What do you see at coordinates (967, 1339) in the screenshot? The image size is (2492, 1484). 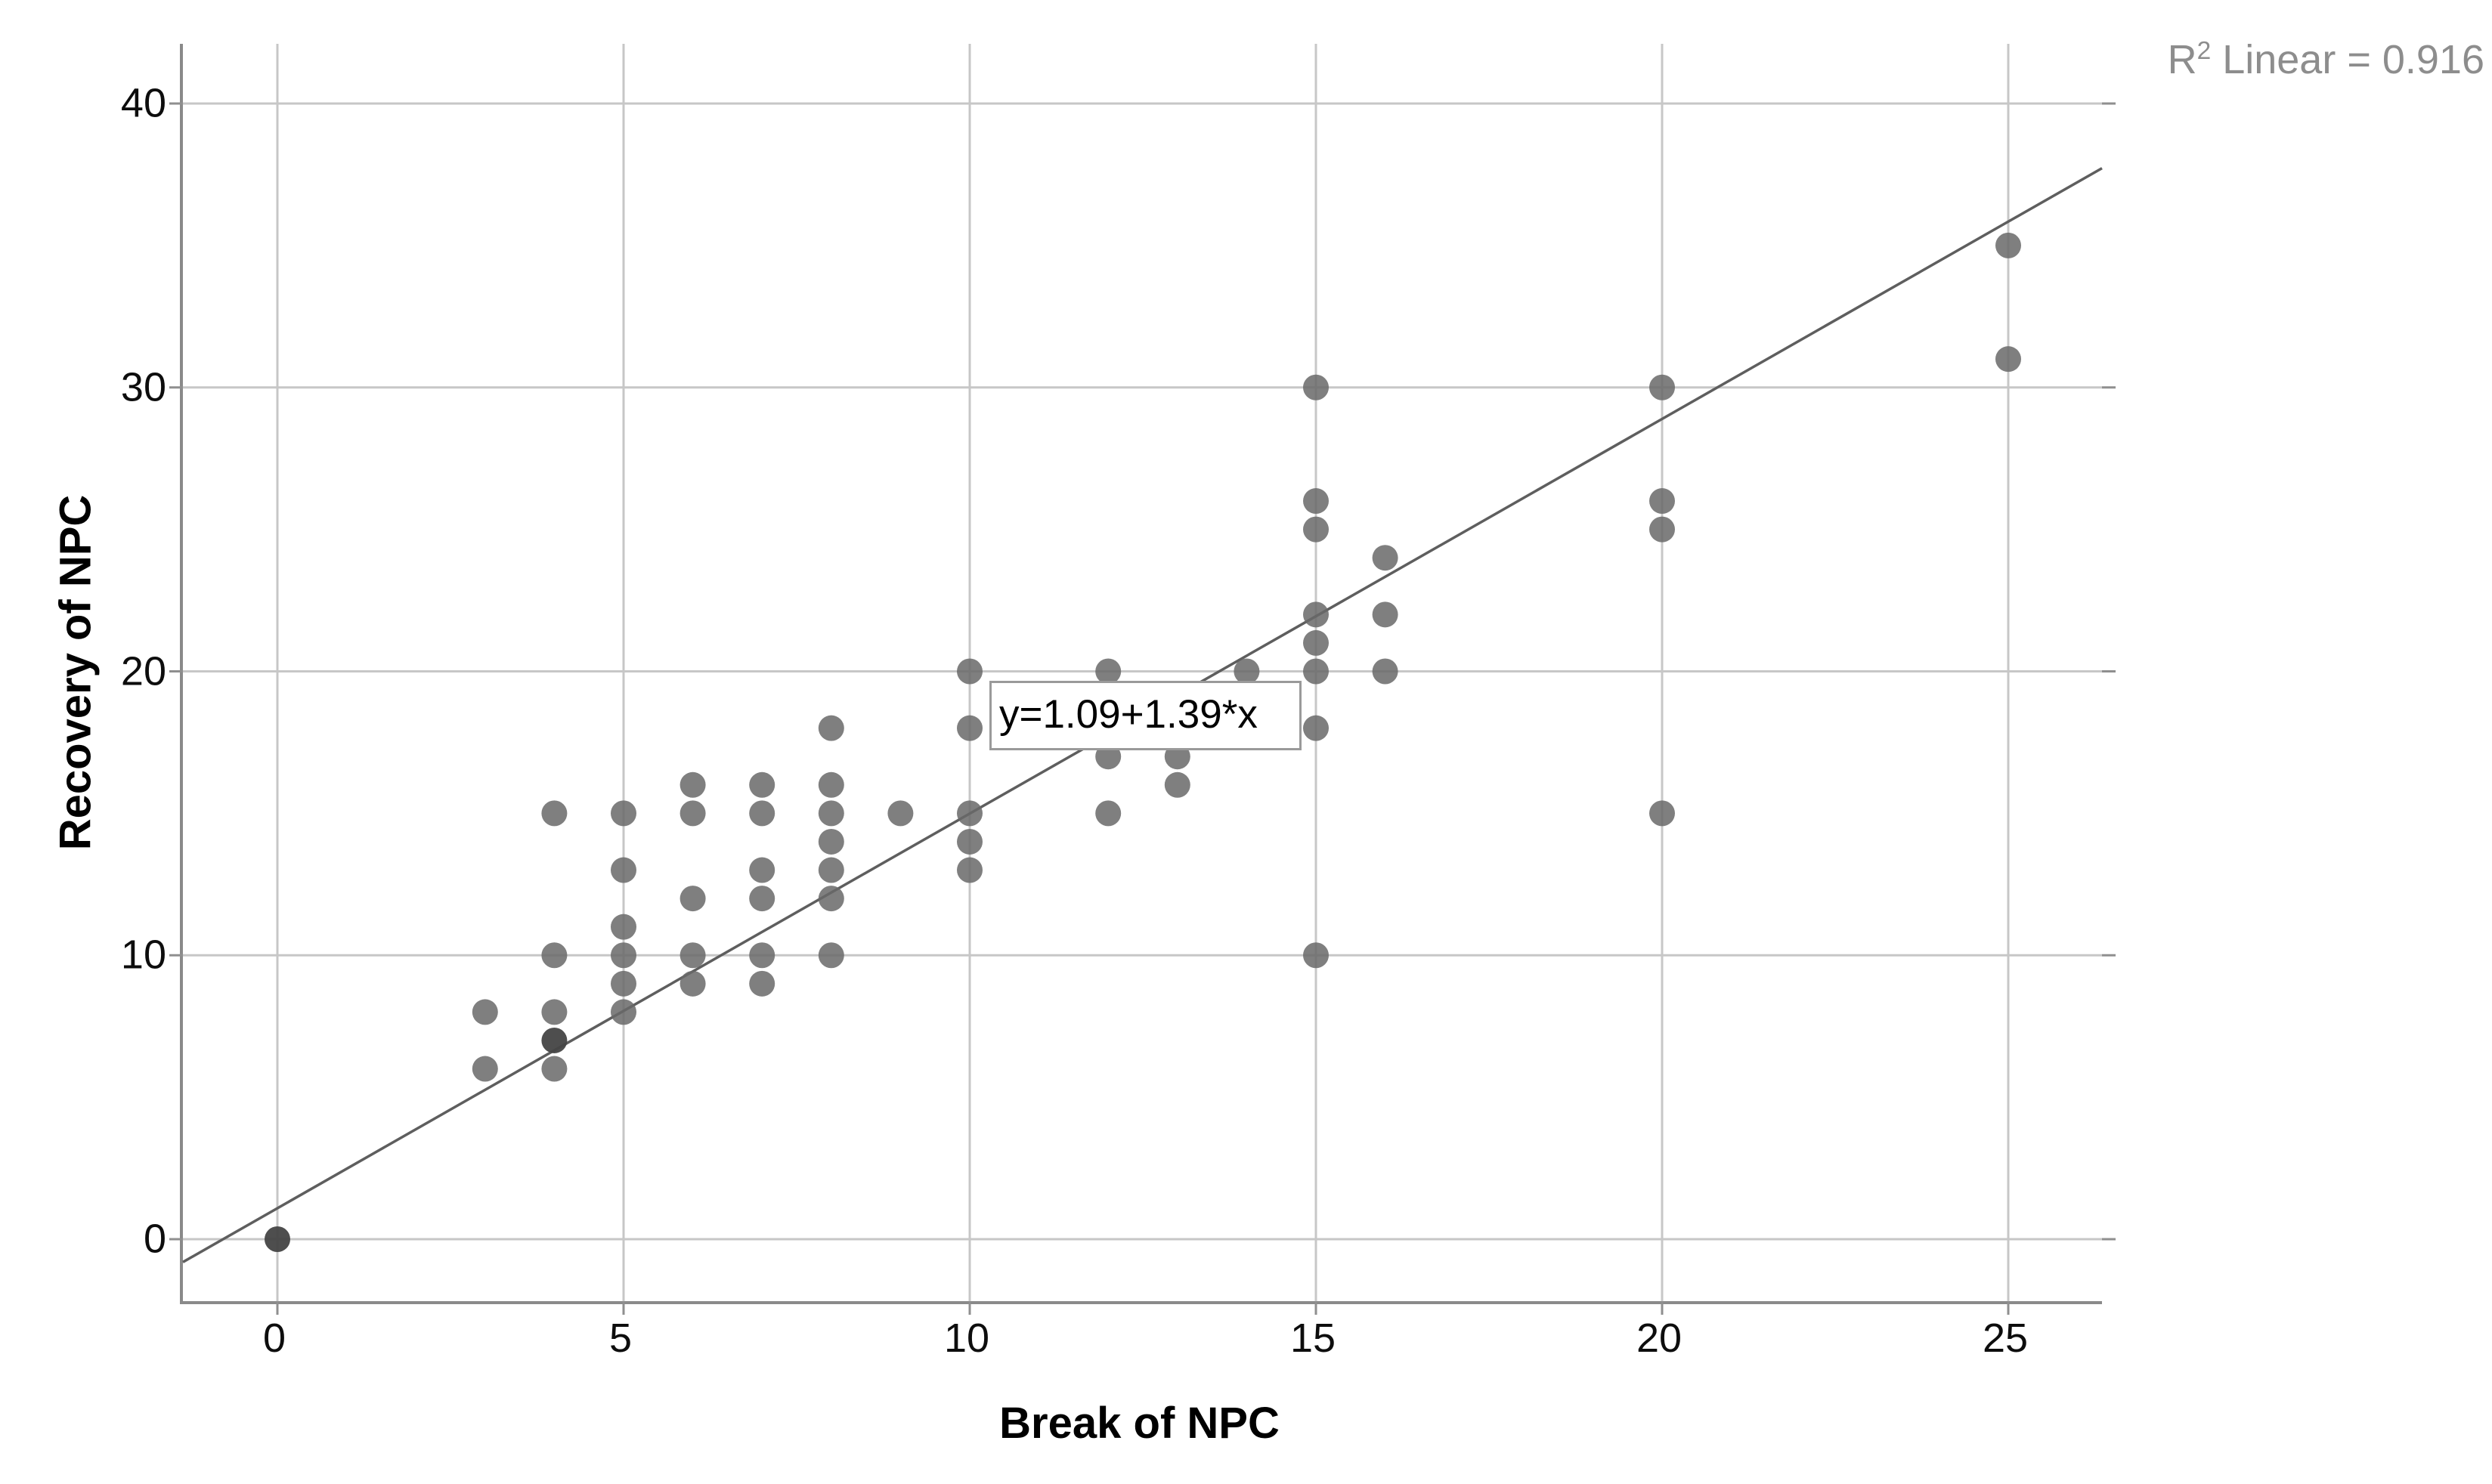 I see `x-tick-label: 10` at bounding box center [967, 1339].